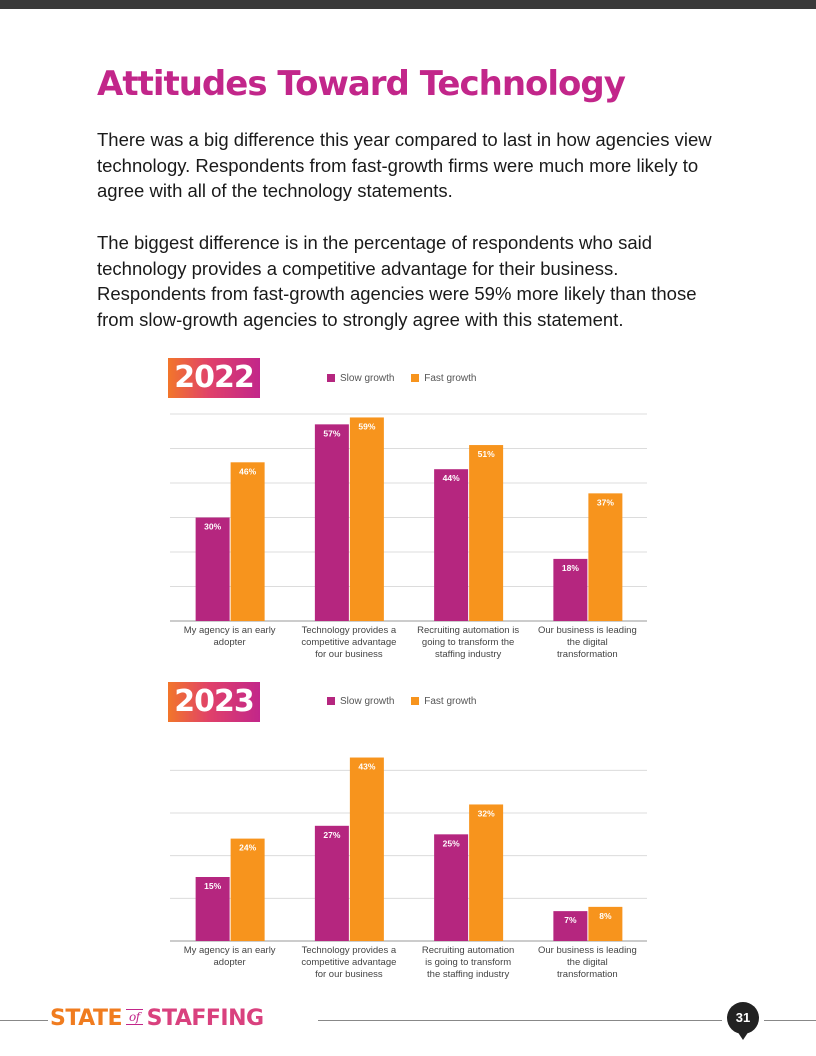 The image size is (816, 1056). Describe the element at coordinates (212, 527) in the screenshot. I see `data-label-slow: 30%` at that location.